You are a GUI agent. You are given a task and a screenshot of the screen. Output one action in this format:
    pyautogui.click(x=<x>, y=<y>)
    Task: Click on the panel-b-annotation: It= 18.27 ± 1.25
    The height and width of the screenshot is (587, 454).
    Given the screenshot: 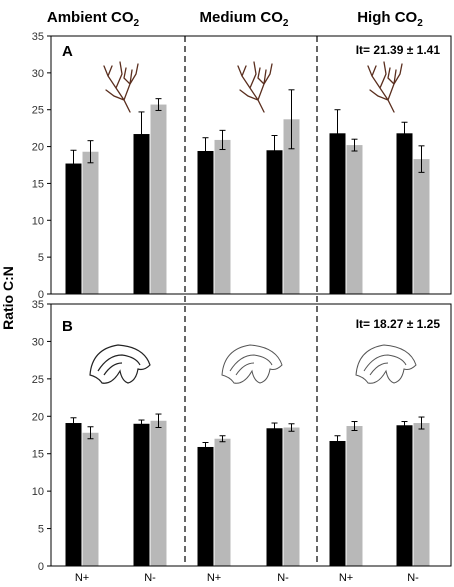 What is the action you would take?
    pyautogui.click(x=398, y=324)
    